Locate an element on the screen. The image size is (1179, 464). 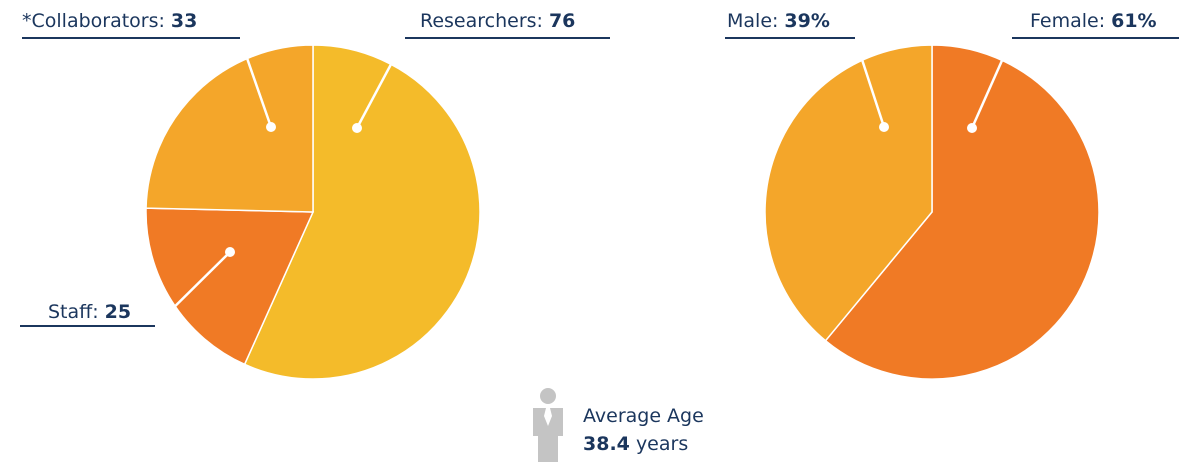
age-value: 38.4 is located at coordinates (606, 444).